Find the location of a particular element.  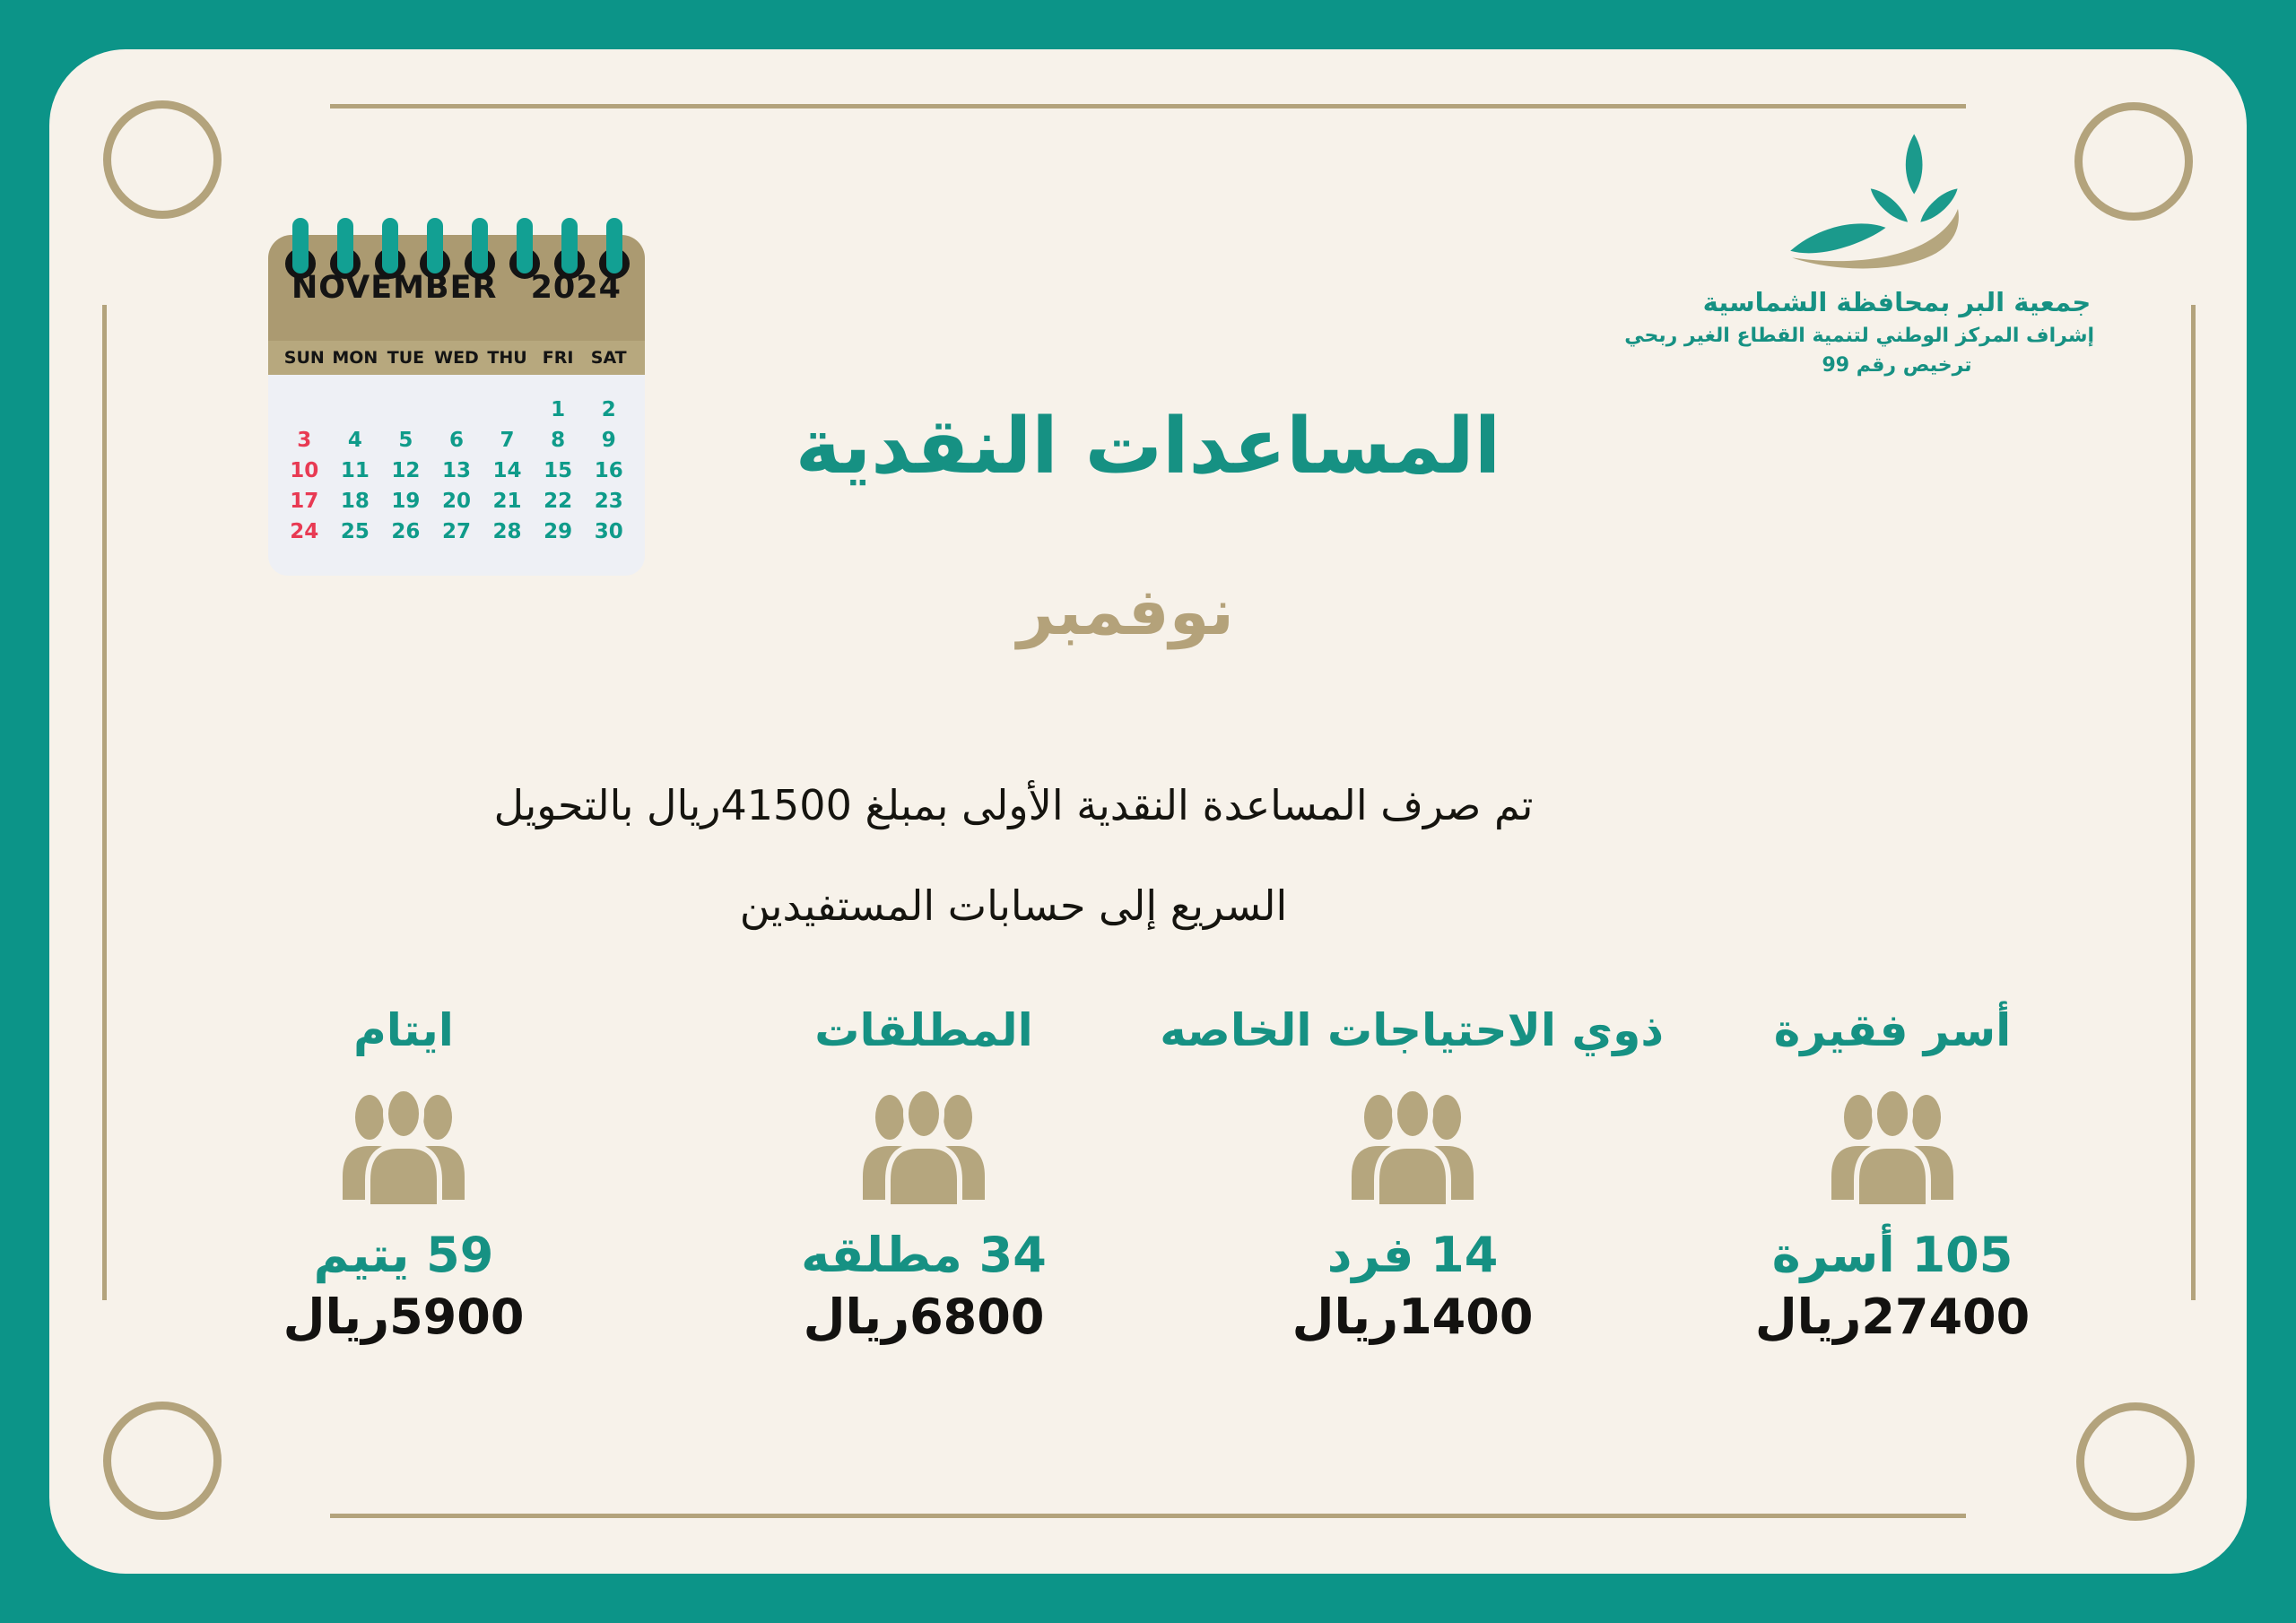

calendar-date: 1 is located at coordinates (558, 409).